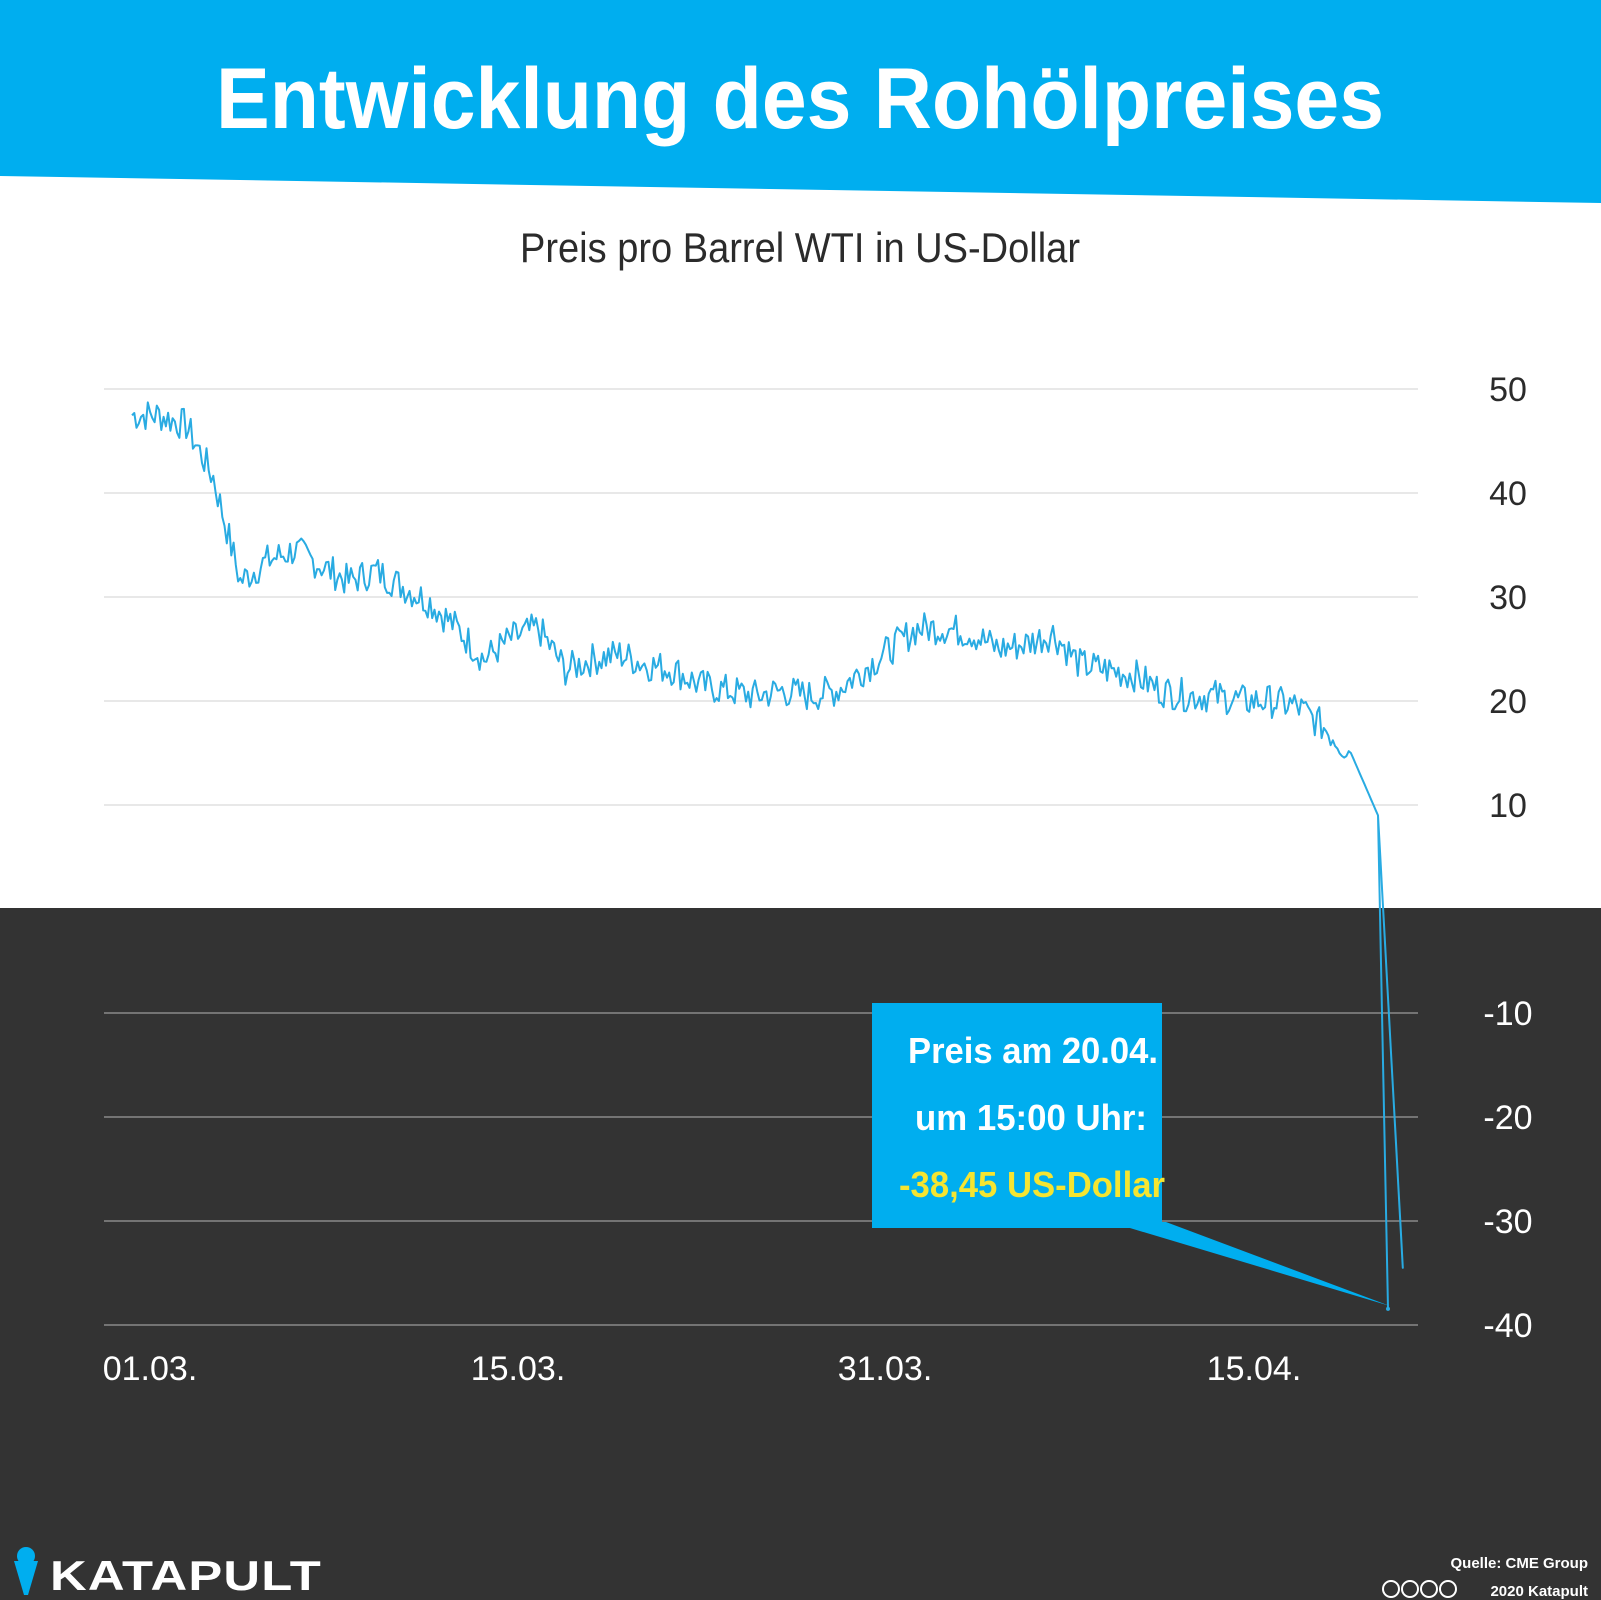 The height and width of the screenshot is (1600, 1601). Describe the element at coordinates (1508, 494) in the screenshot. I see `y-tick-label: 40` at that location.